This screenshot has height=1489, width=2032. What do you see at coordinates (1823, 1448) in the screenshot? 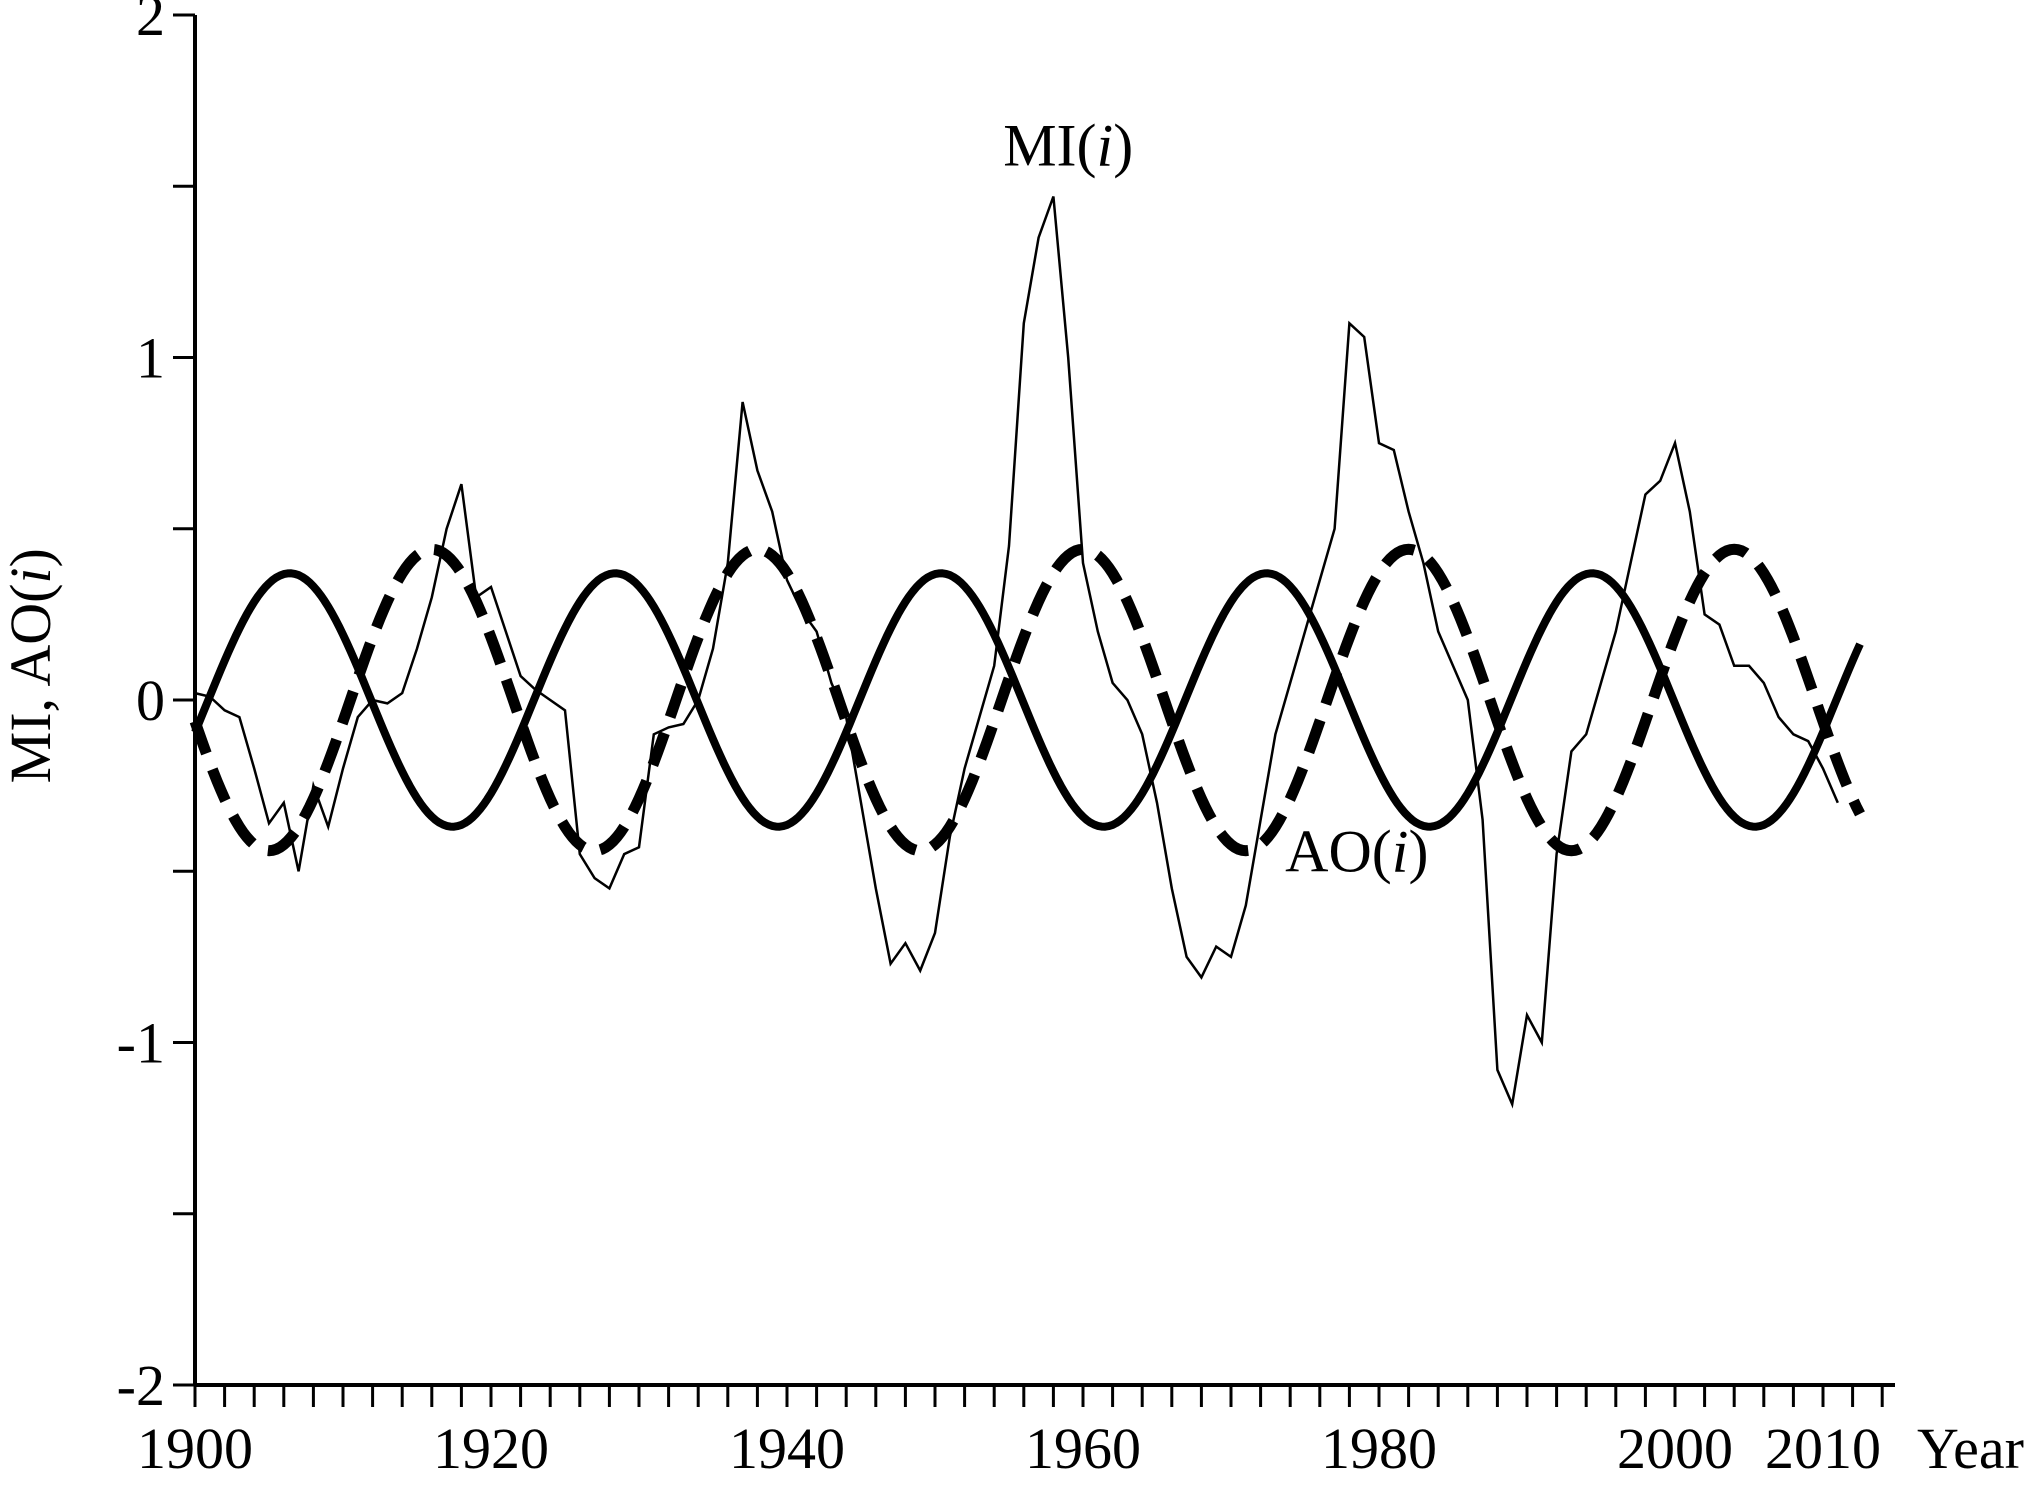
I see `x-tick-label: 2010` at bounding box center [1823, 1448].